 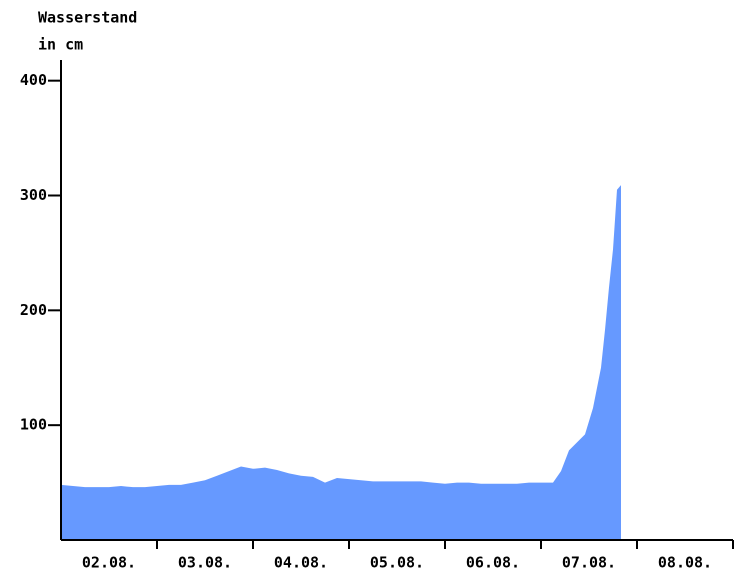 I want to click on x-tick-label: 06.08., so click(x=493, y=563).